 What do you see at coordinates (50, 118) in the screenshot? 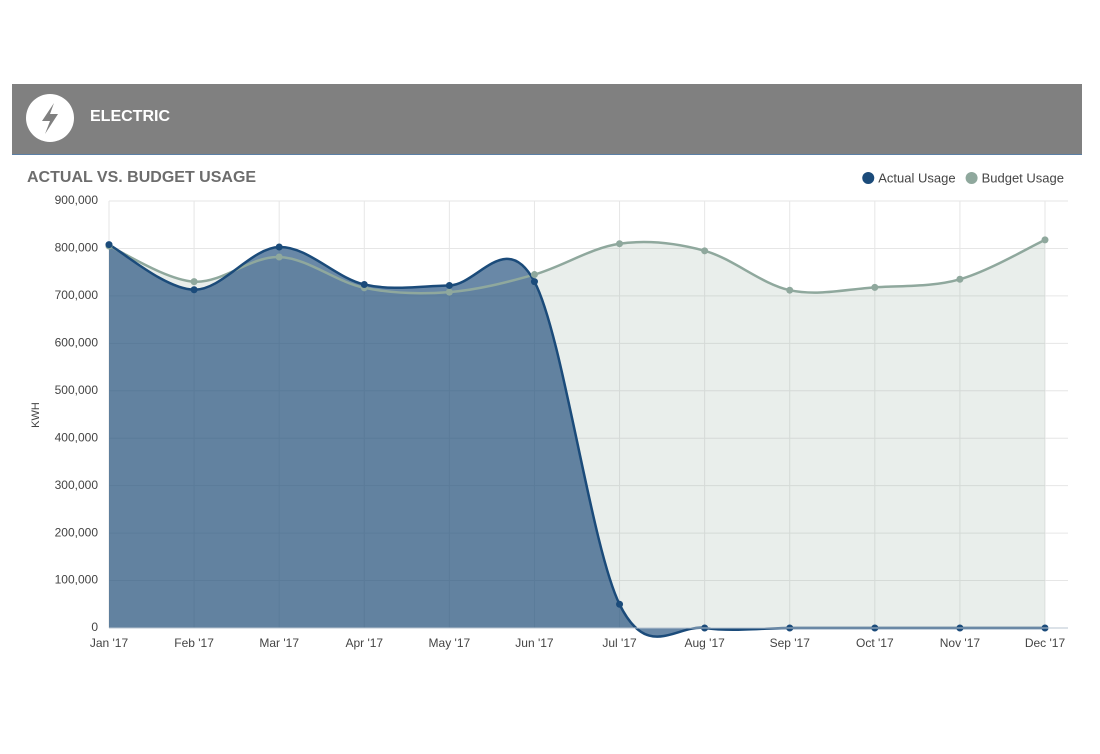
I see `bolt` at bounding box center [50, 118].